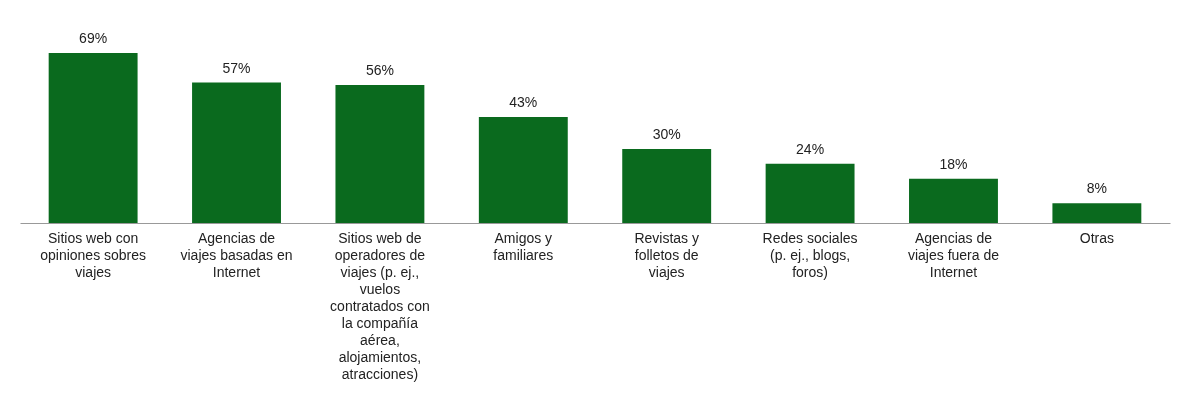  What do you see at coordinates (666, 134) in the screenshot?
I see `data-label: 30%` at bounding box center [666, 134].